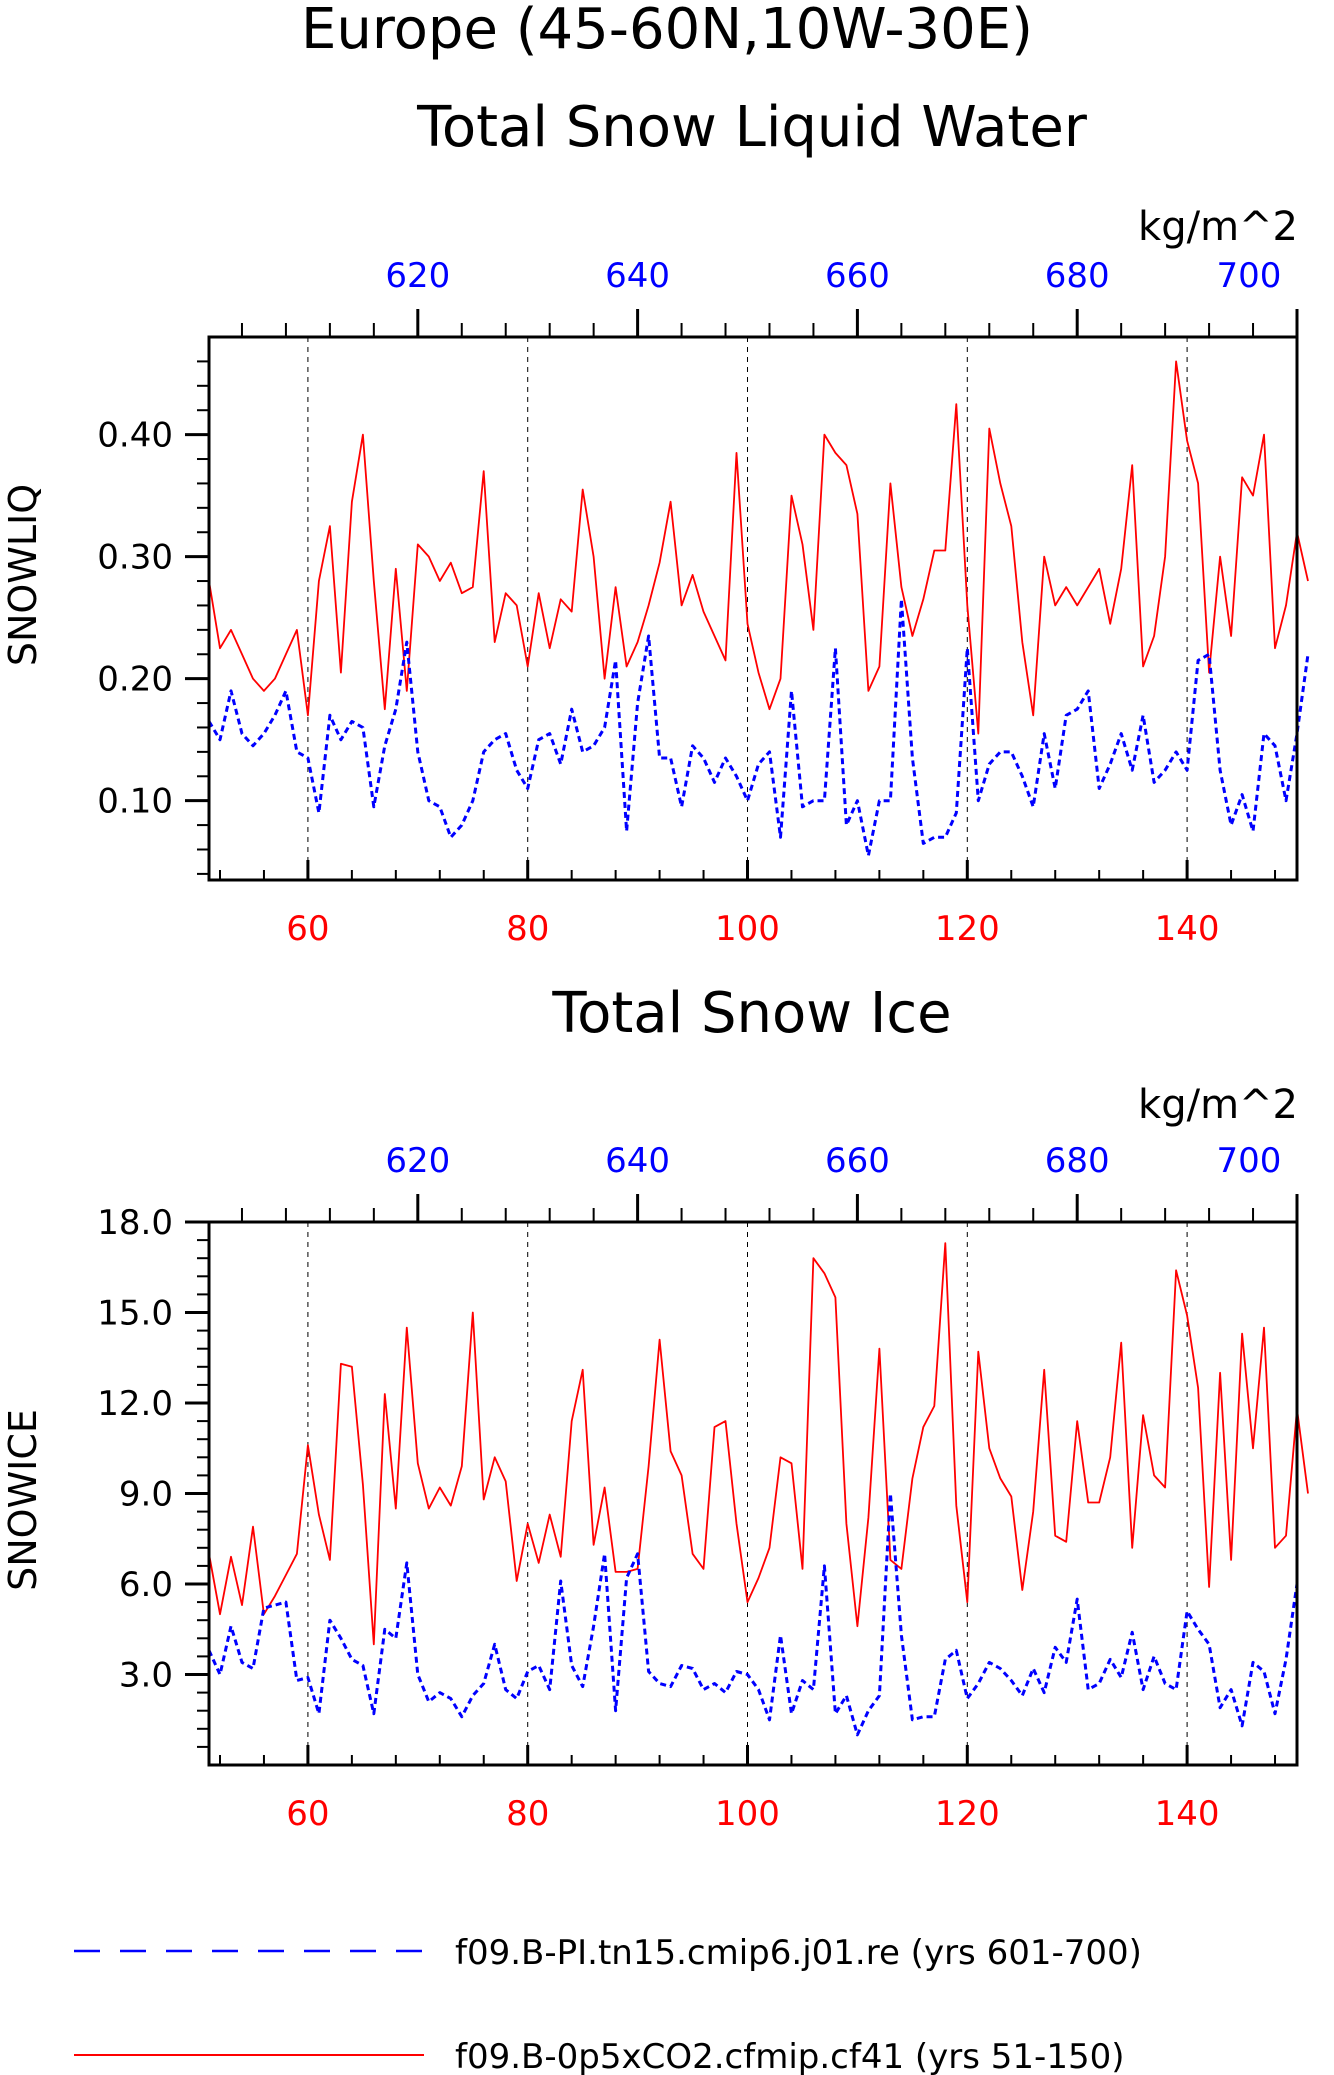 The image size is (1334, 2075). What do you see at coordinates (135, 436) in the screenshot?
I see `y-tick-label: 0.40` at bounding box center [135, 436].